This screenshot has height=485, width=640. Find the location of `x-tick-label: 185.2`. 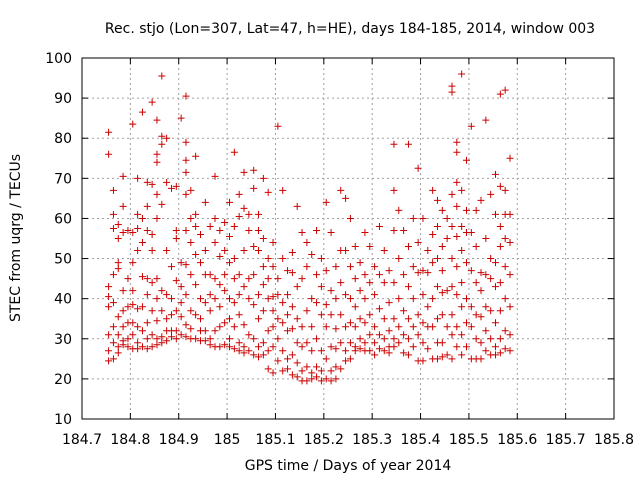

x-tick-label: 185.2 is located at coordinates (324, 440).